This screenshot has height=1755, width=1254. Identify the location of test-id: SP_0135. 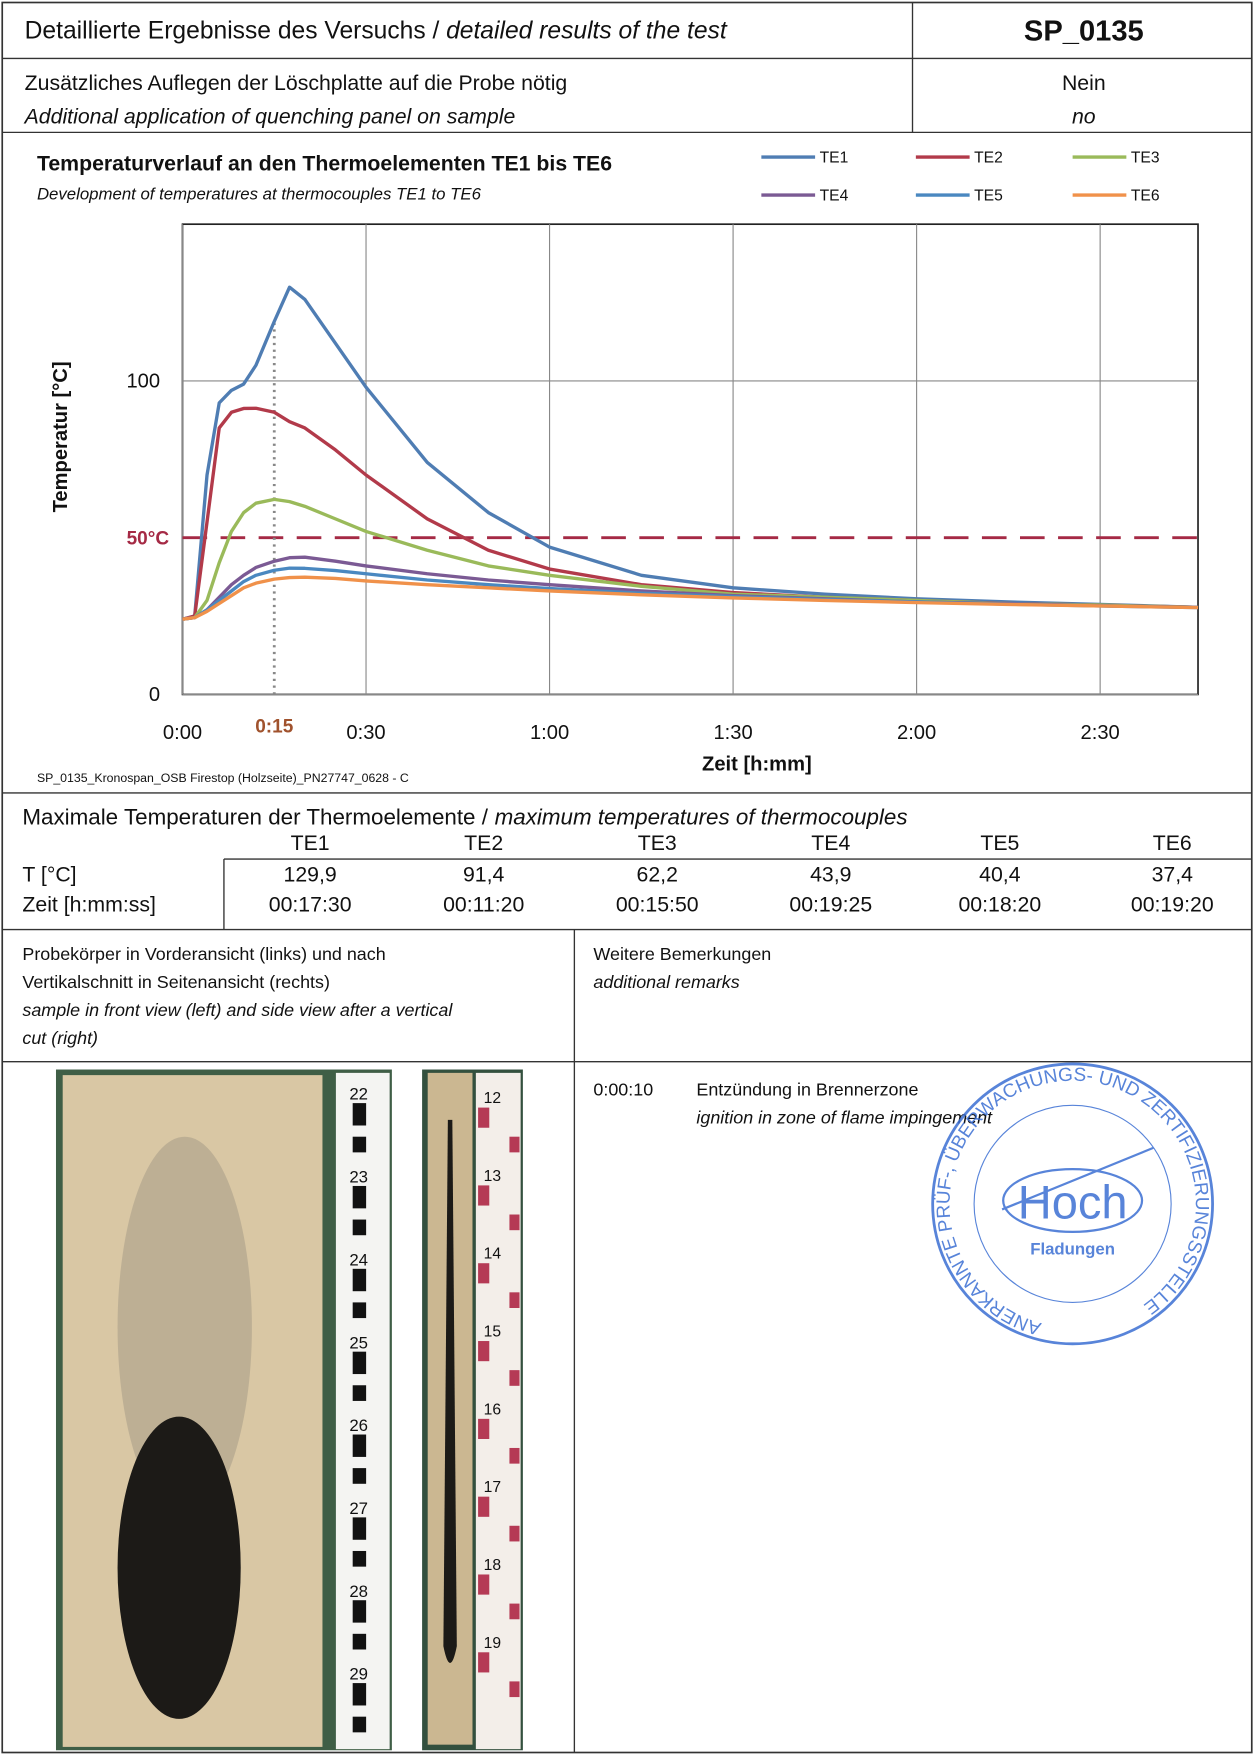
(1084, 32).